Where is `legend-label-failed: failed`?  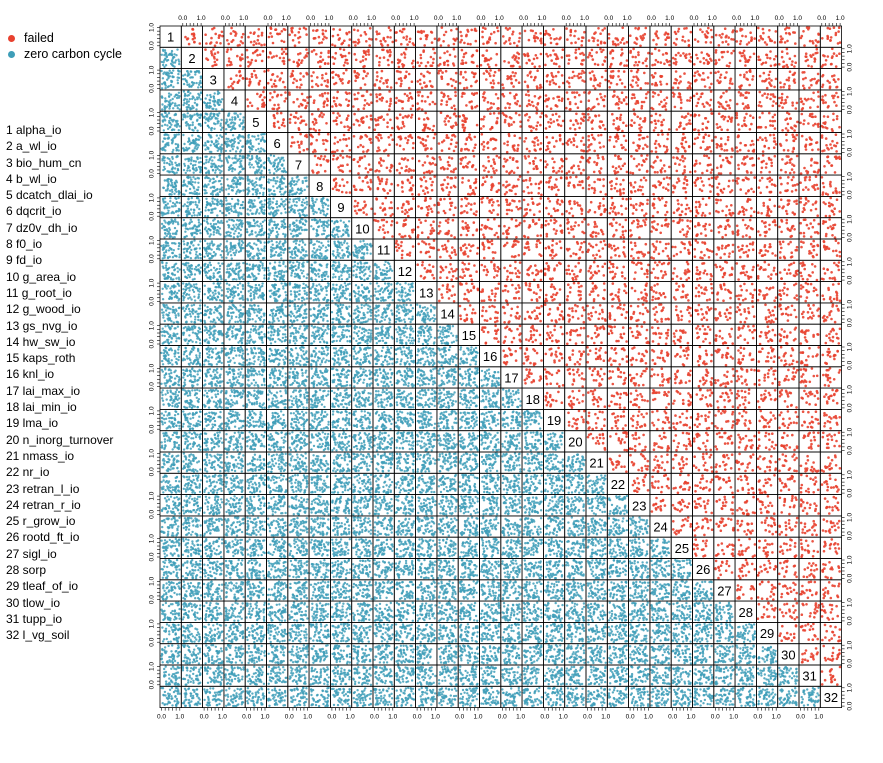
legend-label-failed: failed is located at coordinates (39, 38).